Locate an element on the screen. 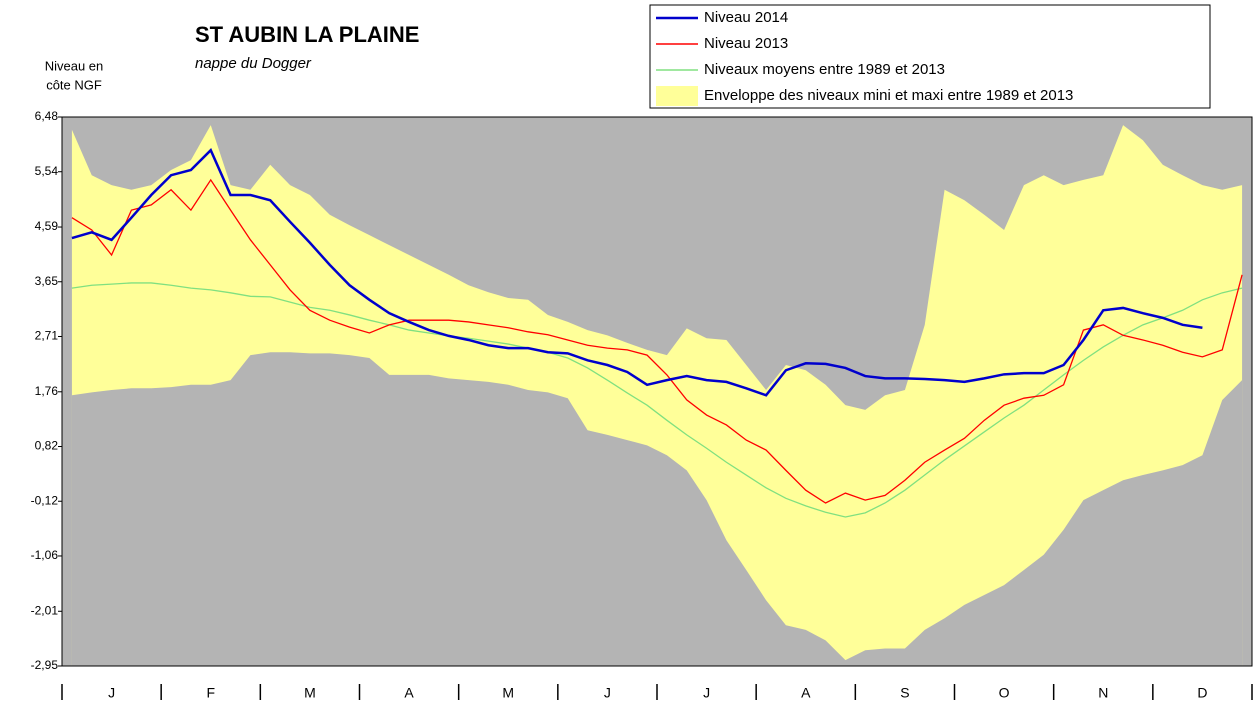 The image size is (1254, 711). legend-label: Niveau 2013 is located at coordinates (746, 43).